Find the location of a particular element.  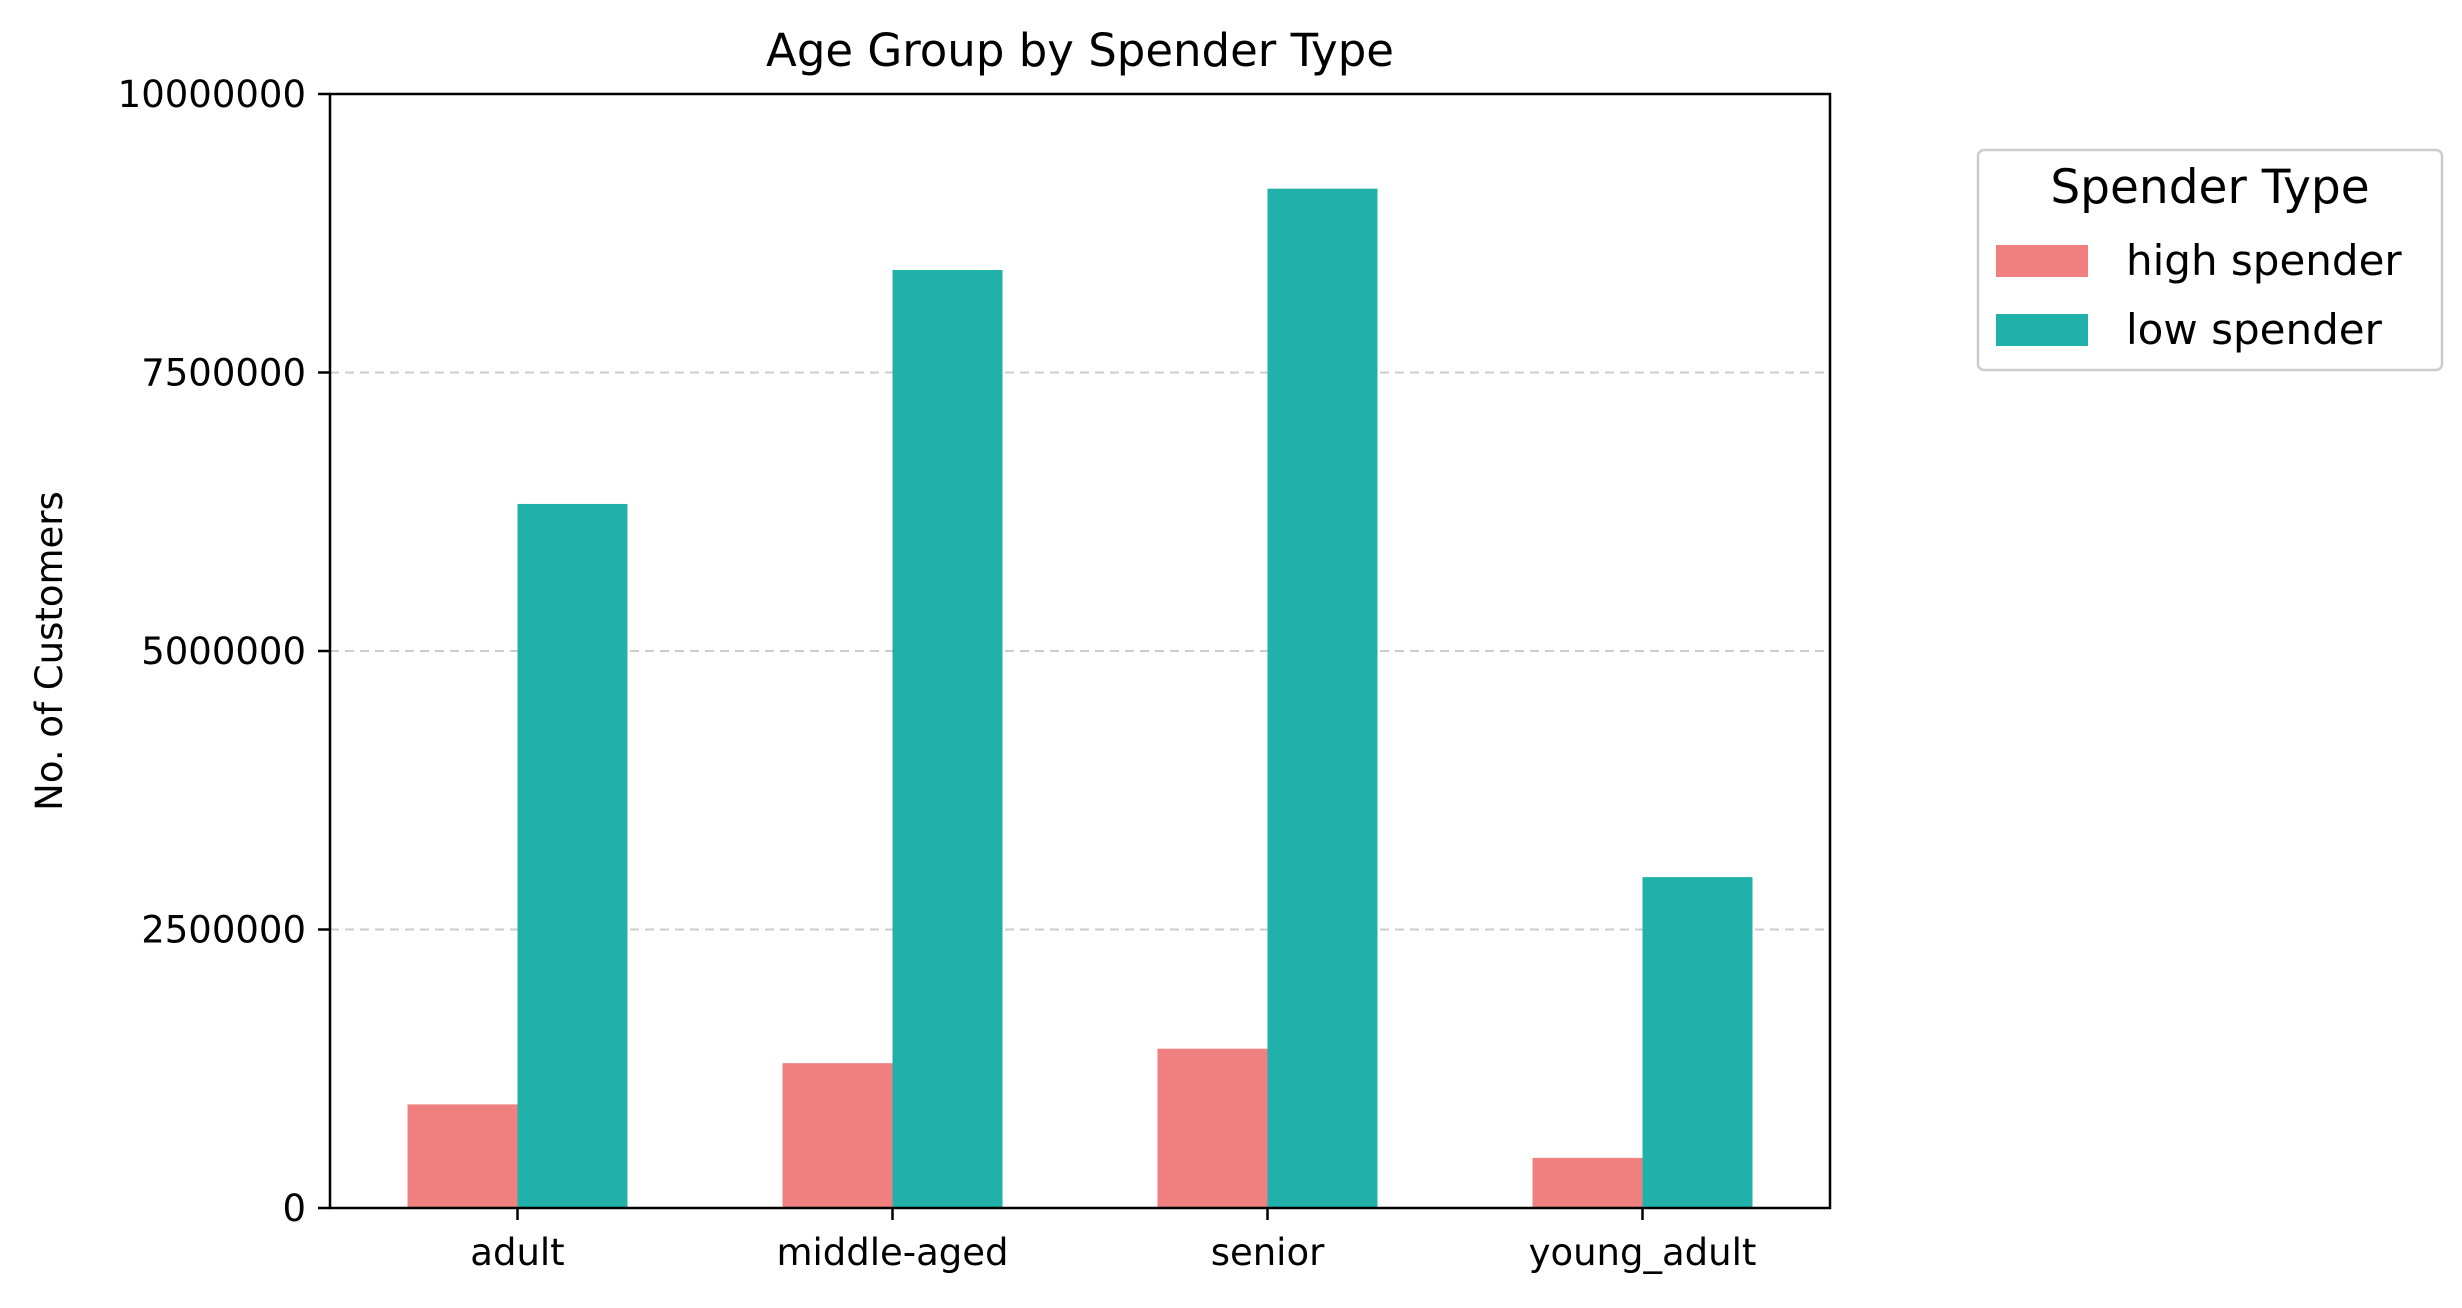

legend-title: Spender Type is located at coordinates (2209, 187).